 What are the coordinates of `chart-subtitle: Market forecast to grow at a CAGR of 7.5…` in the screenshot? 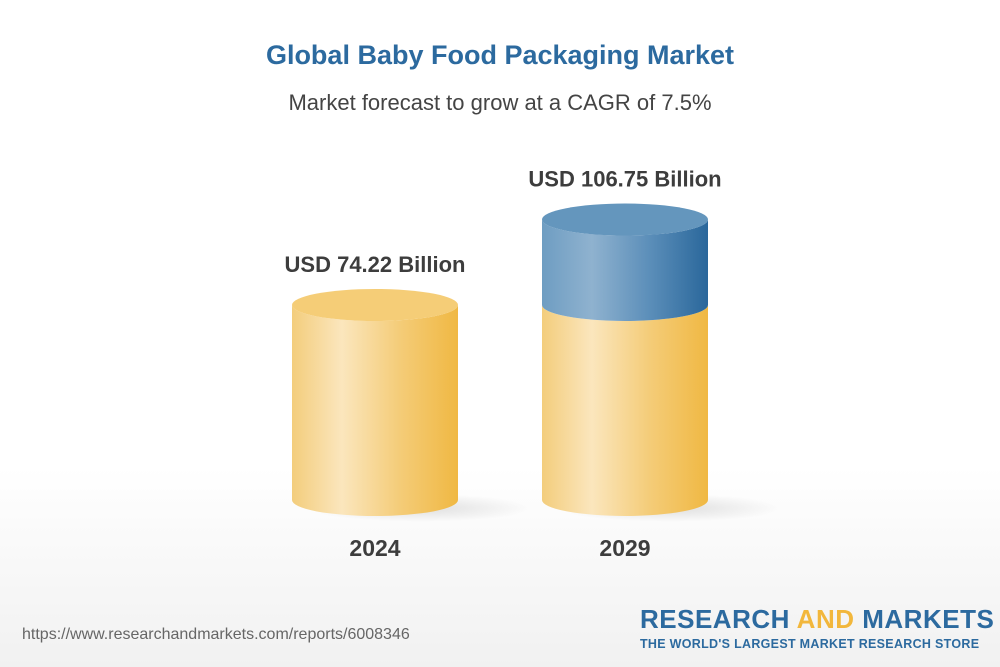 It's located at (500, 102).